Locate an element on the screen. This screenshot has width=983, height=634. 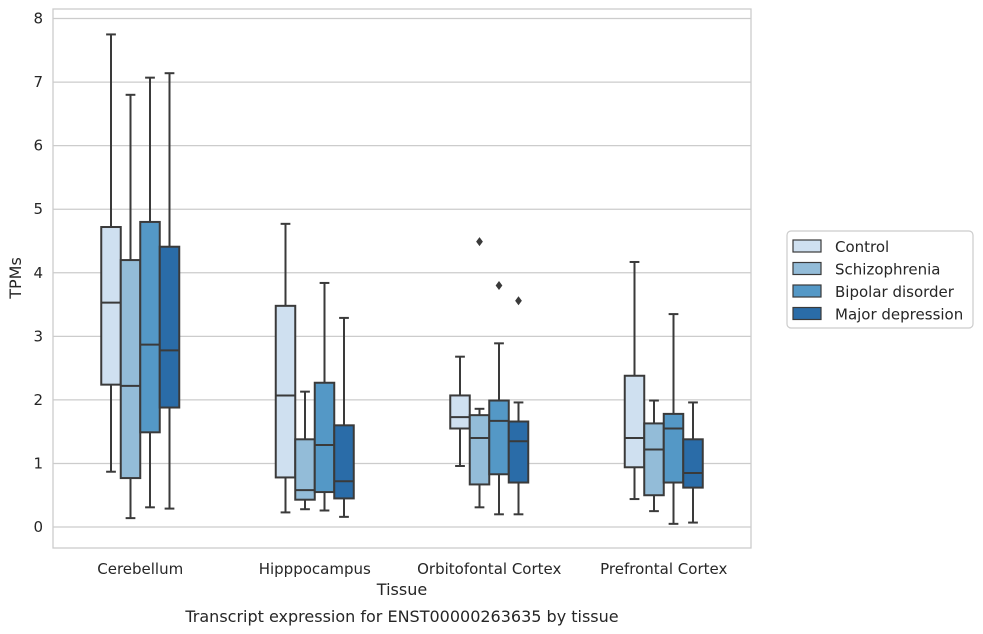
y-tick-label: 4 is located at coordinates (38, 273).